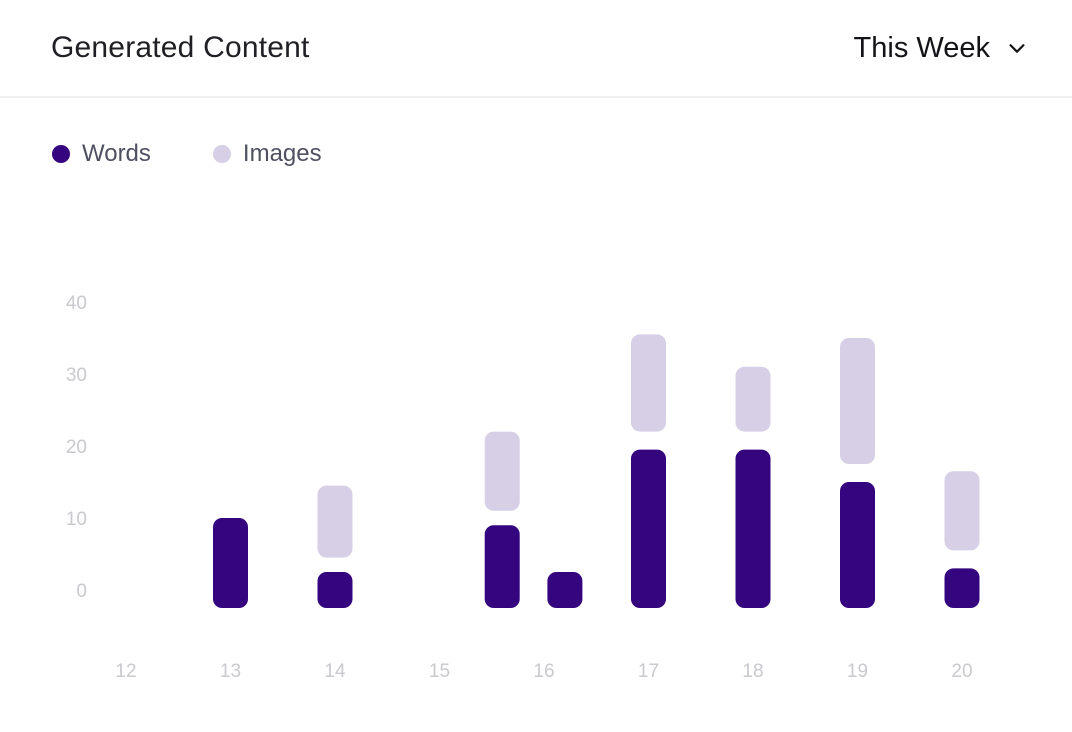 Image resolution: width=1072 pixels, height=732 pixels. What do you see at coordinates (752, 671) in the screenshot?
I see `x-tick-label: 18` at bounding box center [752, 671].